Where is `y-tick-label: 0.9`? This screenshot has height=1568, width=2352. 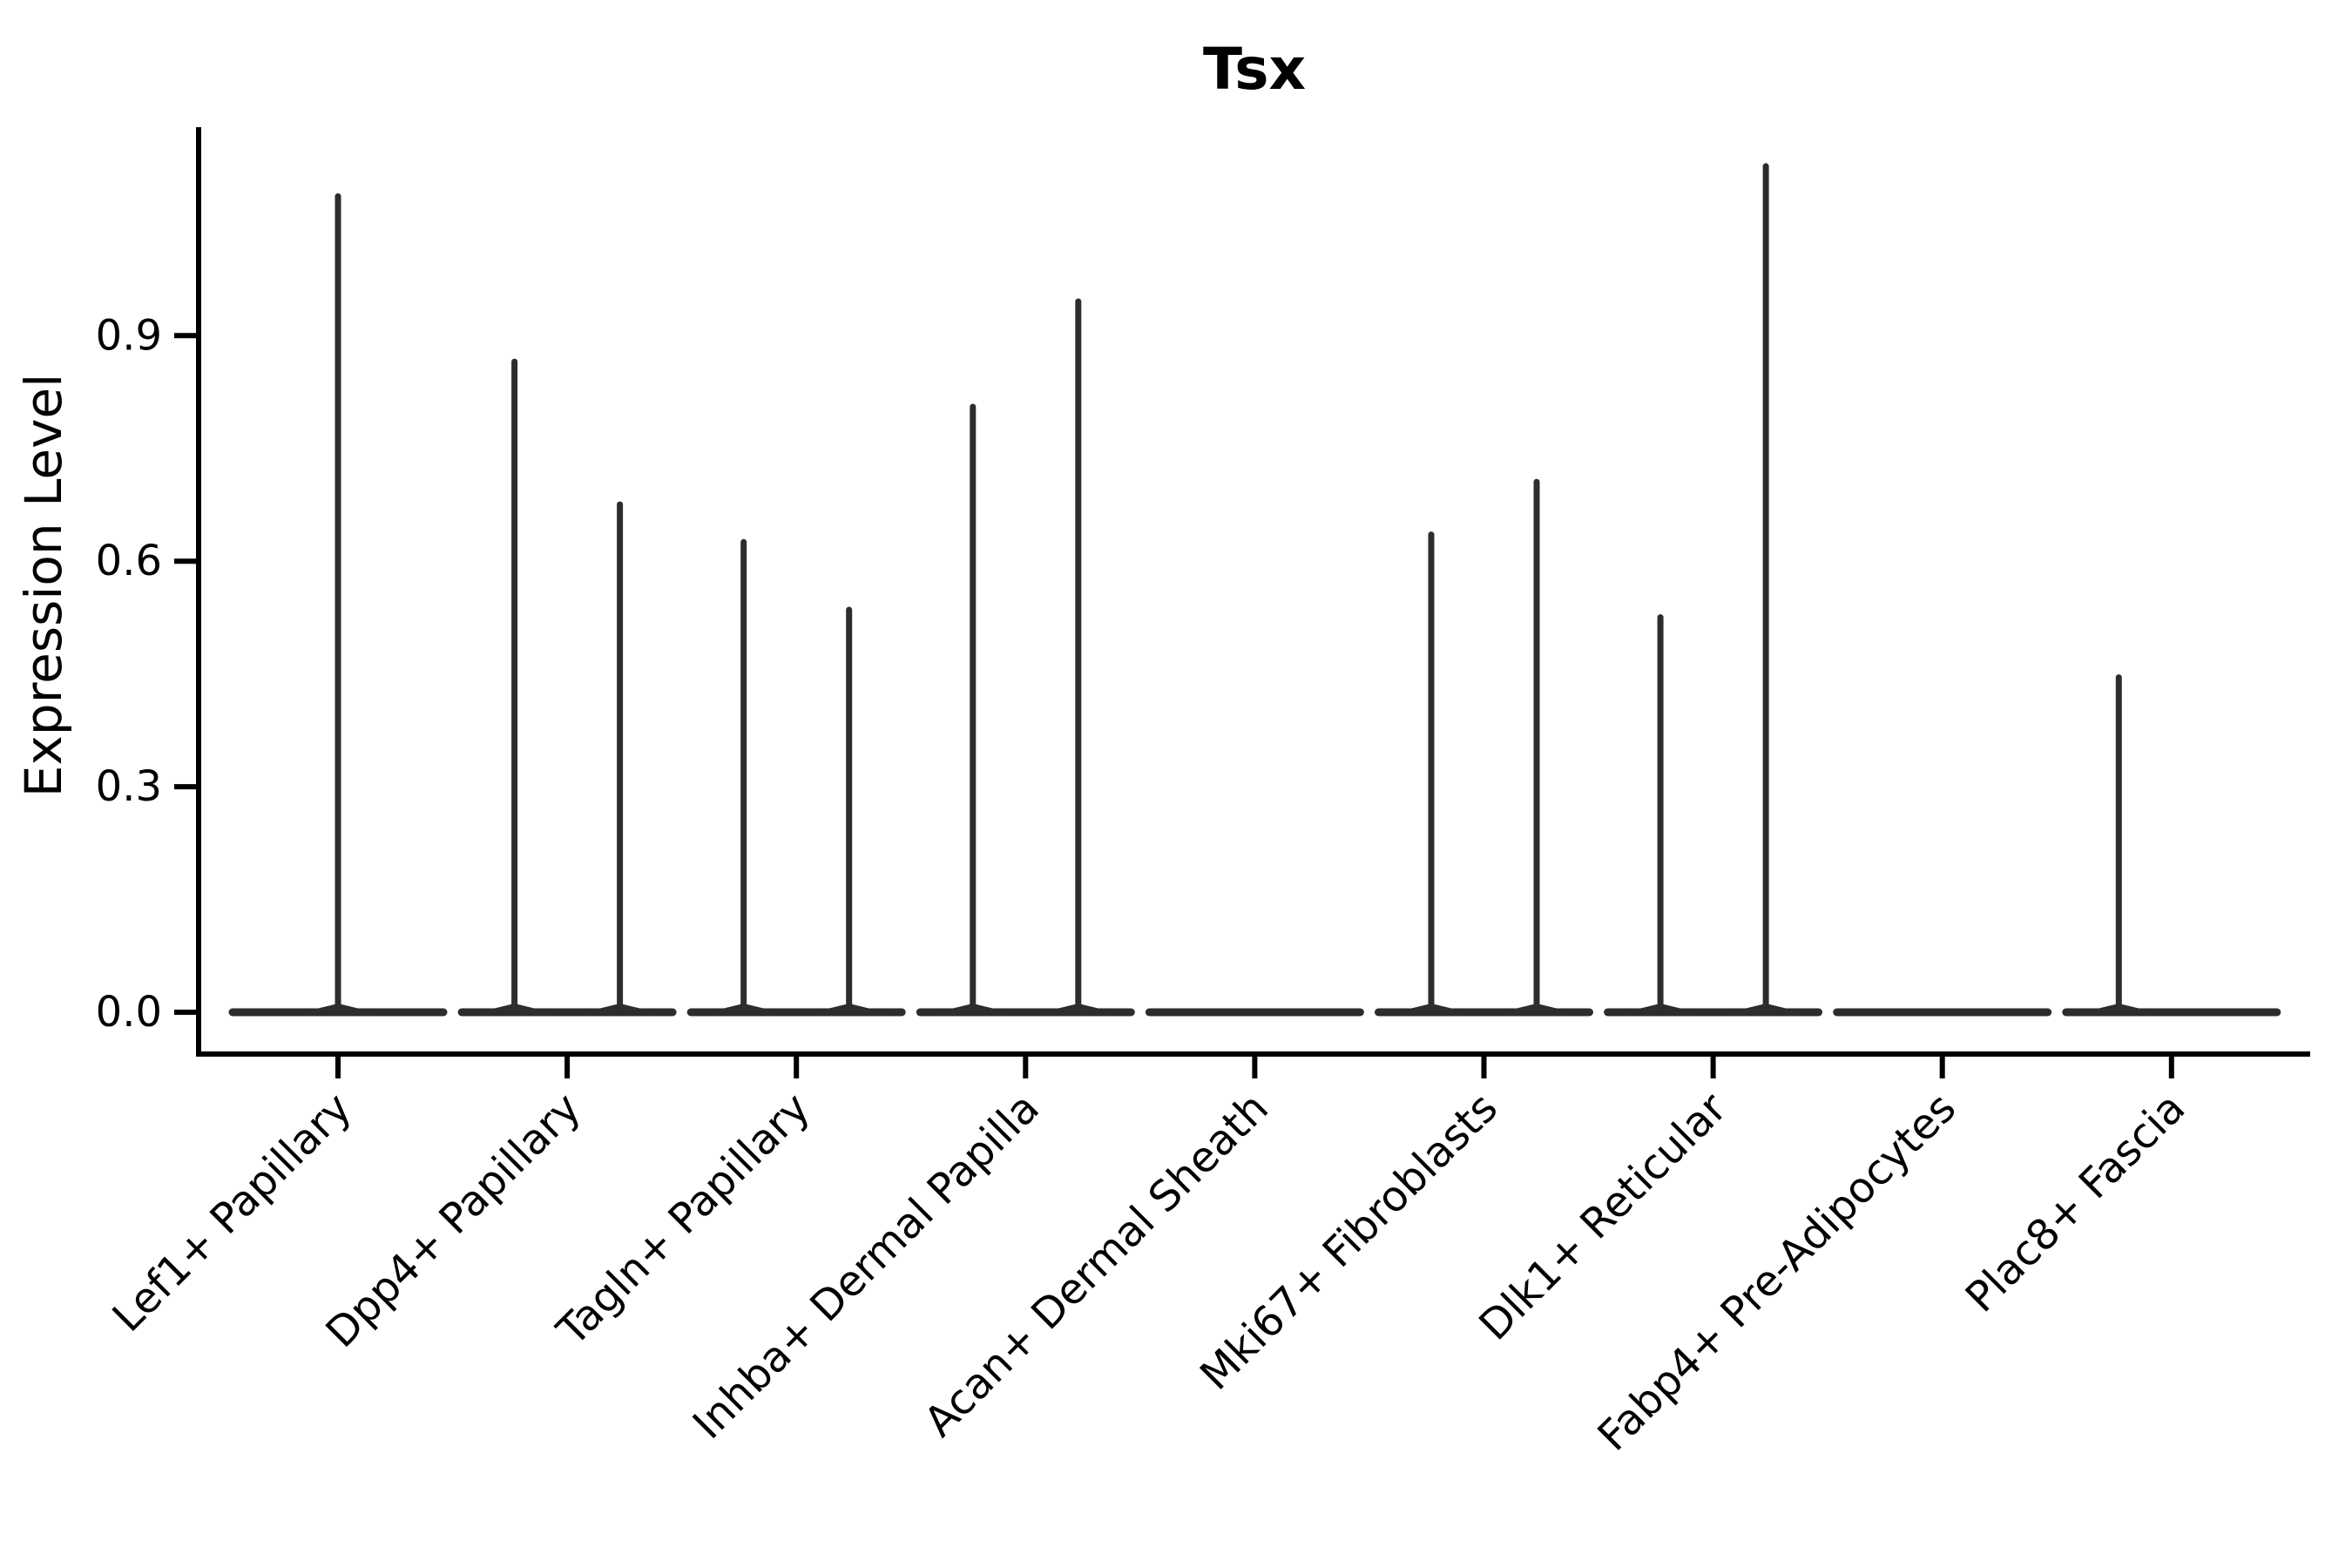 y-tick-label: 0.9 is located at coordinates (129, 335).